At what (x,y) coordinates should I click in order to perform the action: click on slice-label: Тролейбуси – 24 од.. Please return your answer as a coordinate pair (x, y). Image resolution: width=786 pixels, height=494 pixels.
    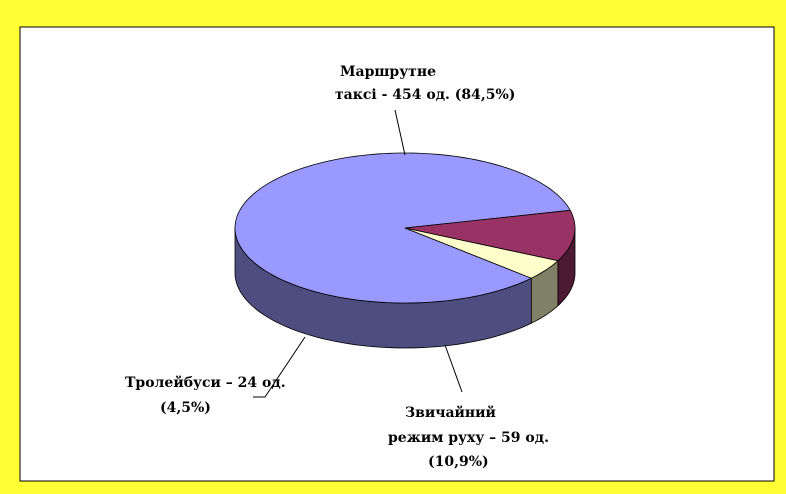
    Looking at the image, I should click on (205, 382).